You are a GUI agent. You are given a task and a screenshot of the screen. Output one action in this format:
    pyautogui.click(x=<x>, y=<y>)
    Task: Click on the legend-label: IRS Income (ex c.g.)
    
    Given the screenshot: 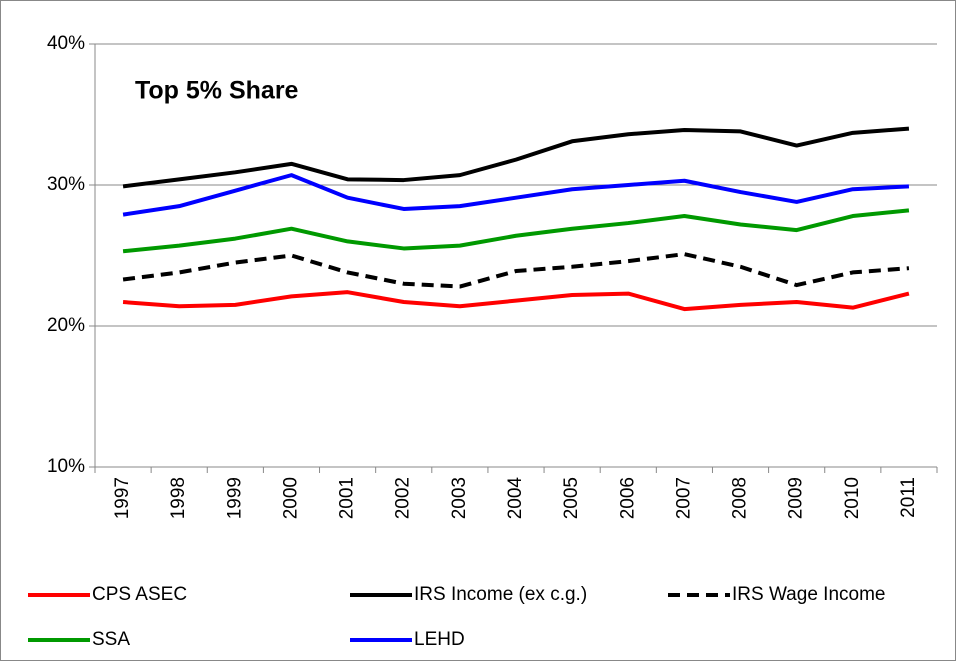 What is the action you would take?
    pyautogui.click(x=500, y=594)
    